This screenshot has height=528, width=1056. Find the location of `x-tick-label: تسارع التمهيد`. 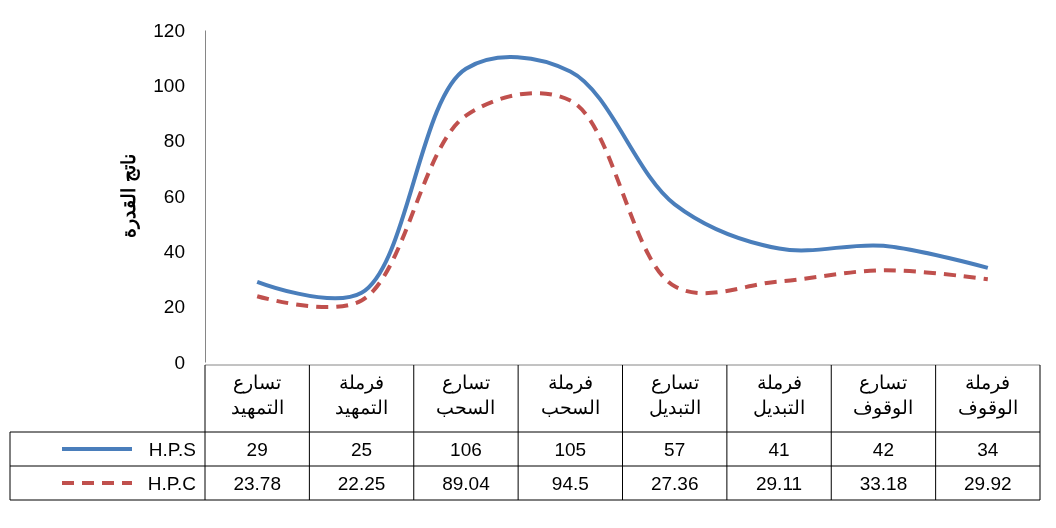

x-tick-label: تسارع التمهيد is located at coordinates (257, 395).